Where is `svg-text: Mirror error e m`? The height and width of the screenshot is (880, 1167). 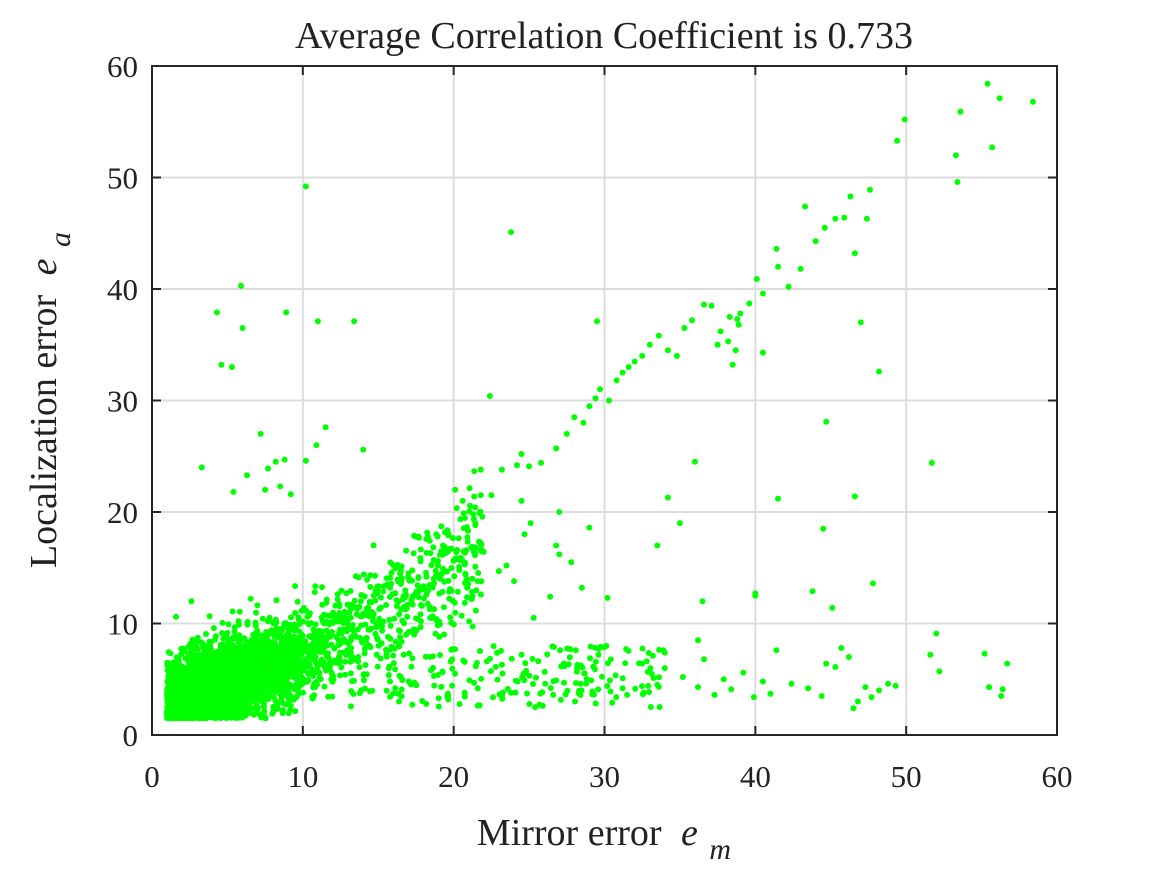
svg-text: Mirror error e m is located at coordinates (604, 839).